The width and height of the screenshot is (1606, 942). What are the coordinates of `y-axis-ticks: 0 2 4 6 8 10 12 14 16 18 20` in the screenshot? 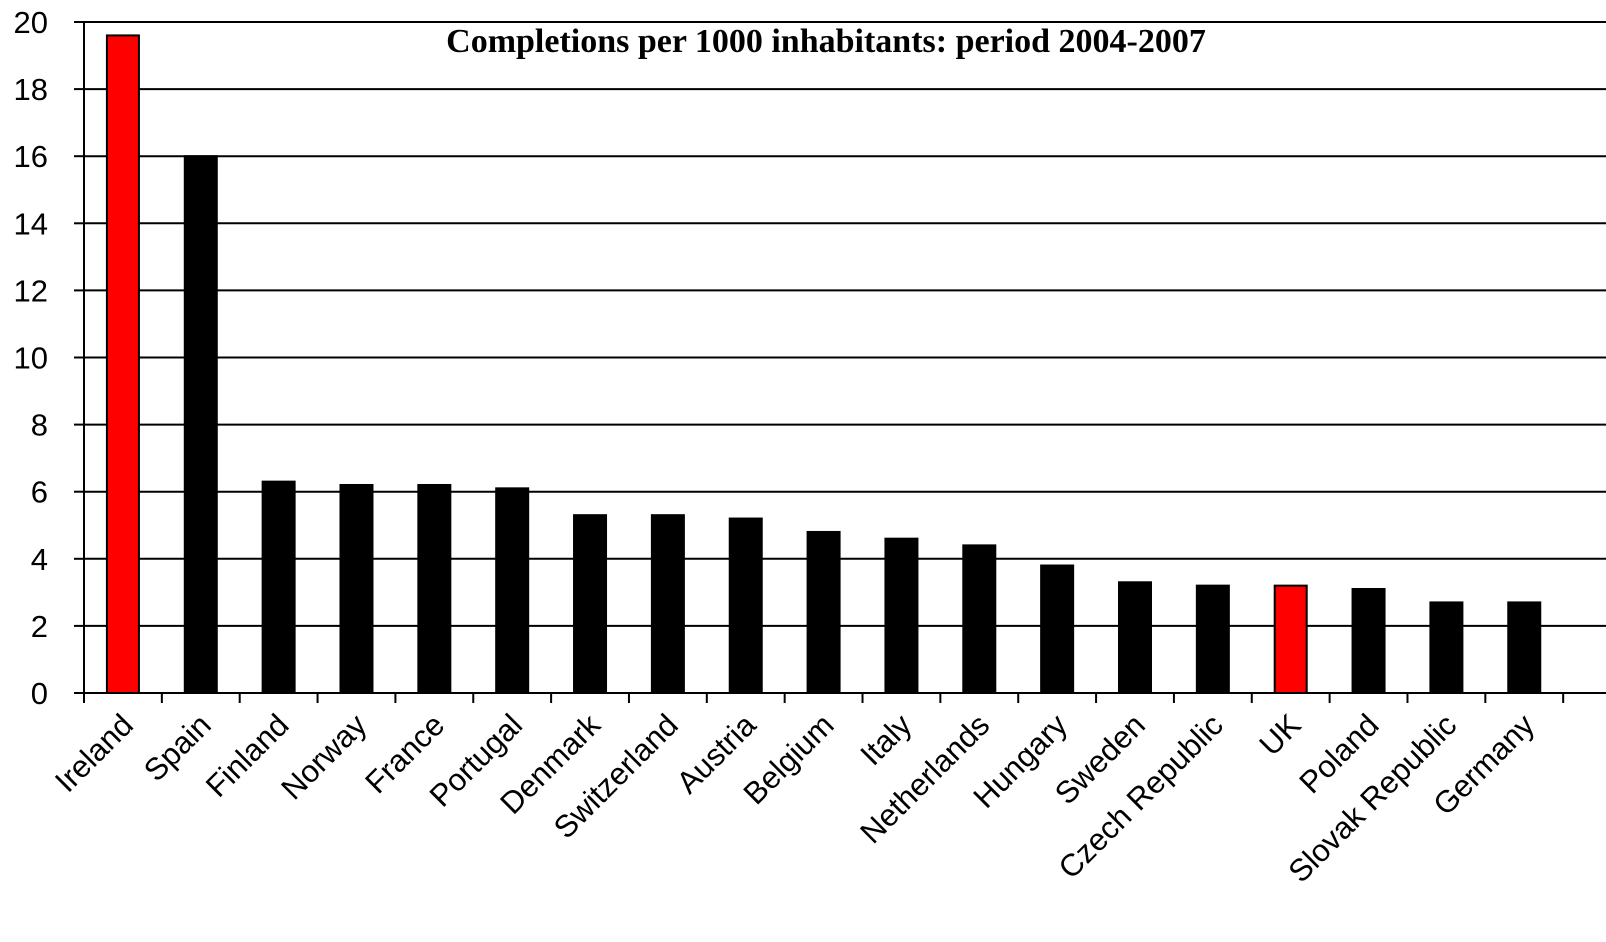 It's located at (49, 358).